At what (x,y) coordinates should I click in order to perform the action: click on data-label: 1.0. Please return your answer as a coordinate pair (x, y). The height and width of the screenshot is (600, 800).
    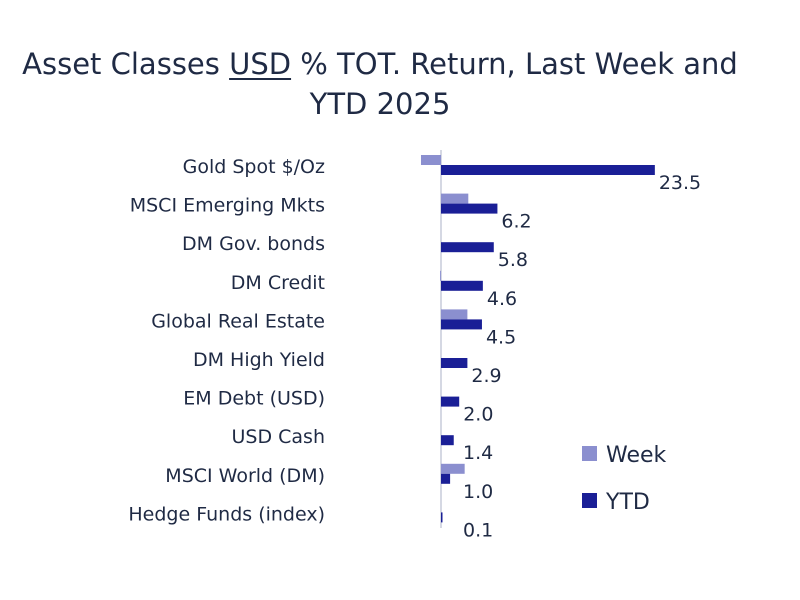
    Looking at the image, I should click on (478, 492).